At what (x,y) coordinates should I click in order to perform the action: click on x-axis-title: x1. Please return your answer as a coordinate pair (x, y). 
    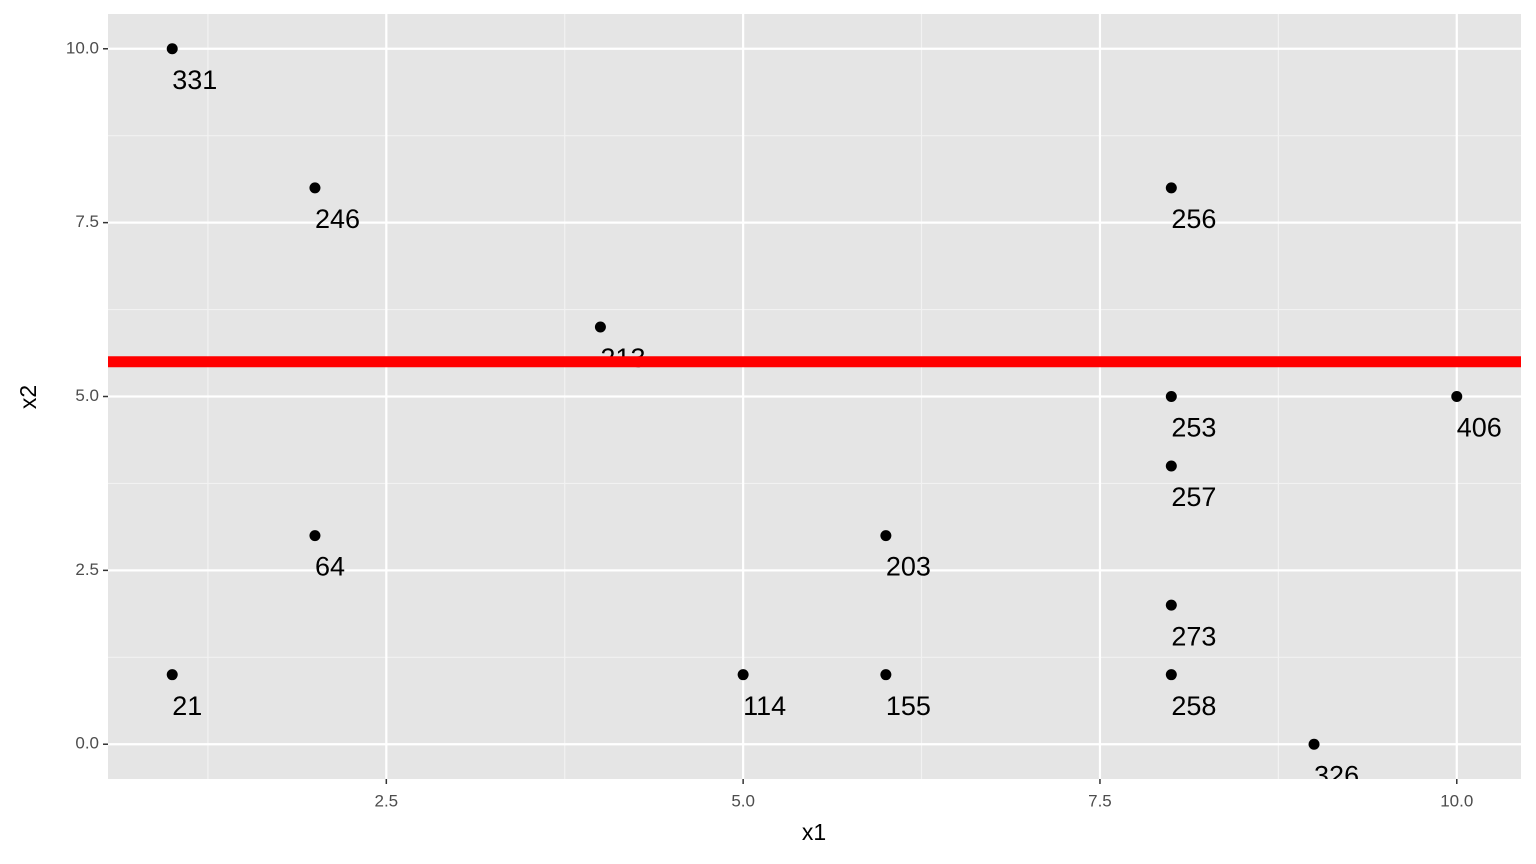
    Looking at the image, I should click on (814, 832).